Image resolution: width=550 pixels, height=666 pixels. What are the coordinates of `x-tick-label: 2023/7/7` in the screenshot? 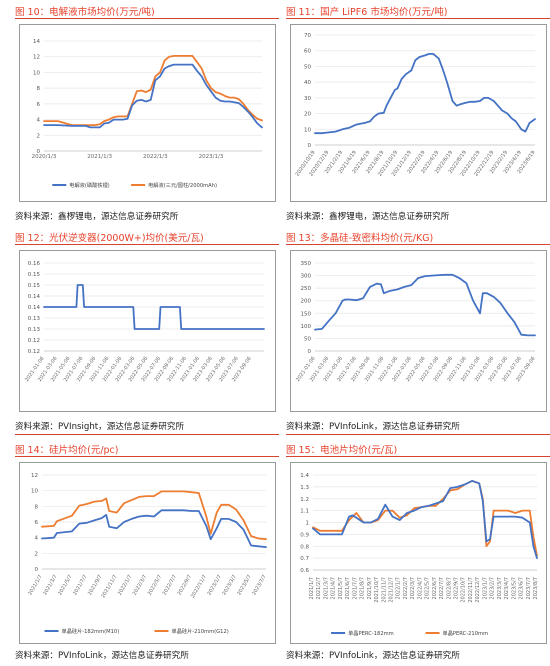 It's located at (529, 588).